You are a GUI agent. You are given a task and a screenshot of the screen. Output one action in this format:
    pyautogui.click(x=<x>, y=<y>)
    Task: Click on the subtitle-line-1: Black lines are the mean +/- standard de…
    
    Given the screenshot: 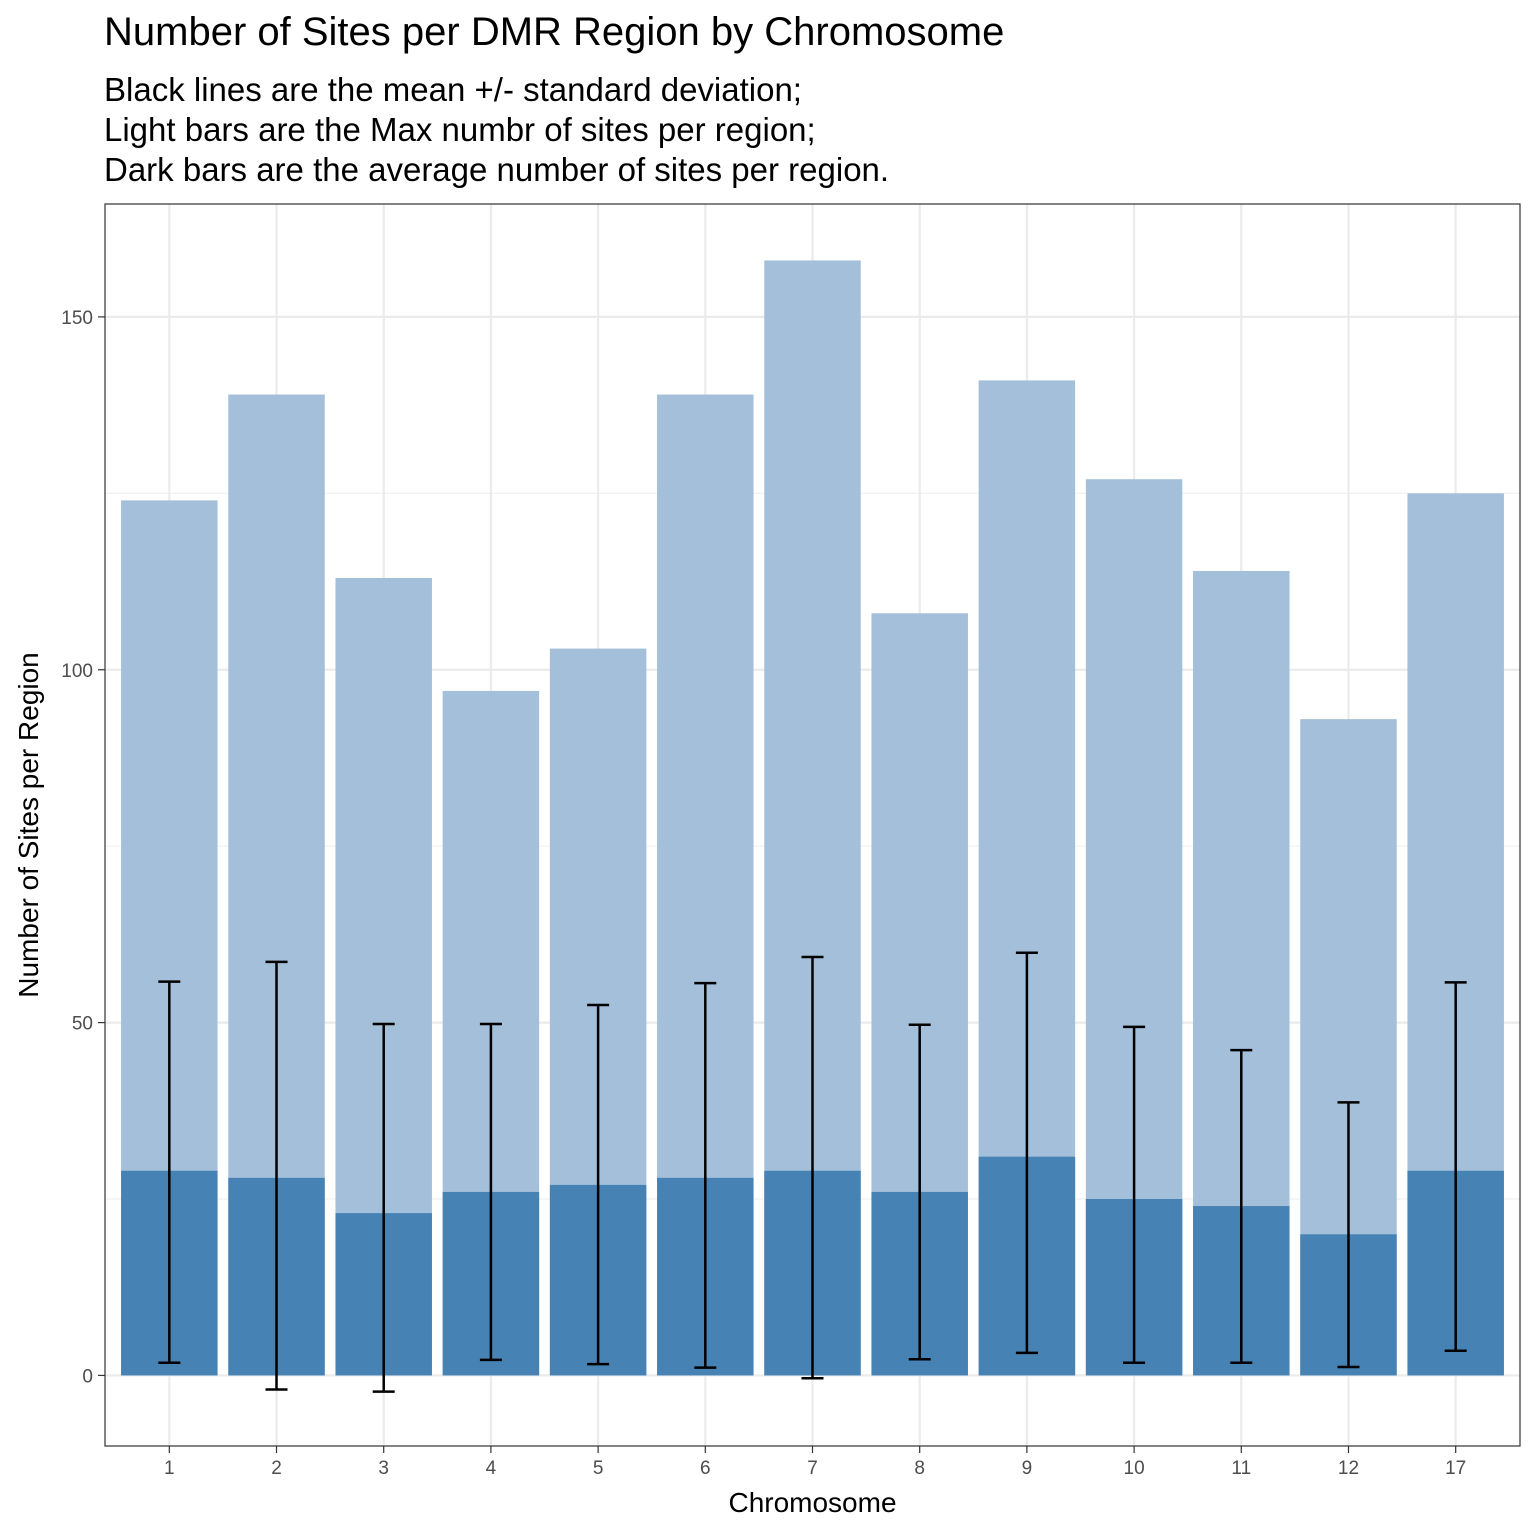 What is the action you would take?
    pyautogui.click(x=453, y=89)
    